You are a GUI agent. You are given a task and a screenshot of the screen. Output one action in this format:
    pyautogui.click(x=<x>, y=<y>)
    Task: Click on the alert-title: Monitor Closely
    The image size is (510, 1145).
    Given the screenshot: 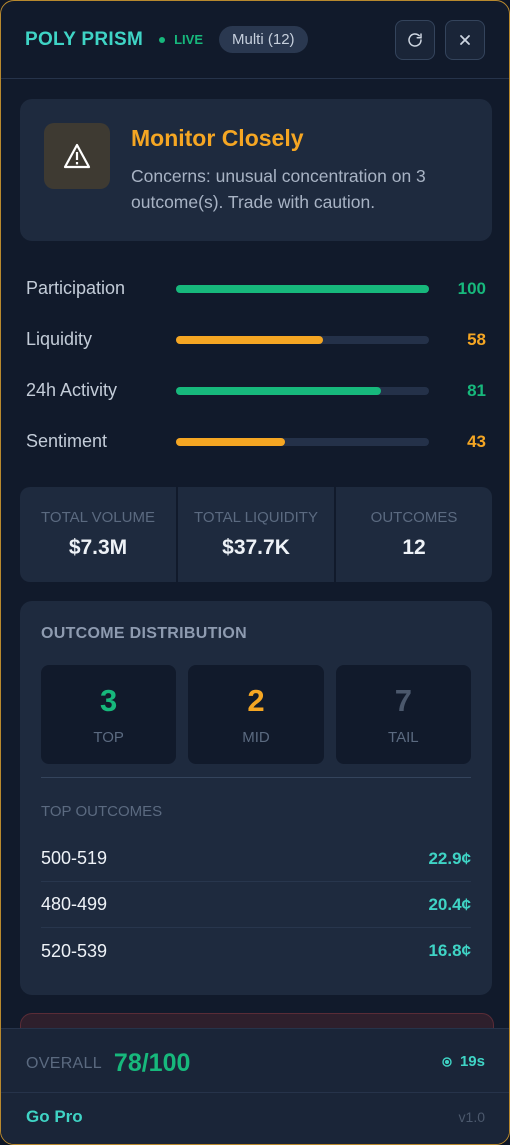 What is the action you would take?
    pyautogui.click(x=217, y=138)
    